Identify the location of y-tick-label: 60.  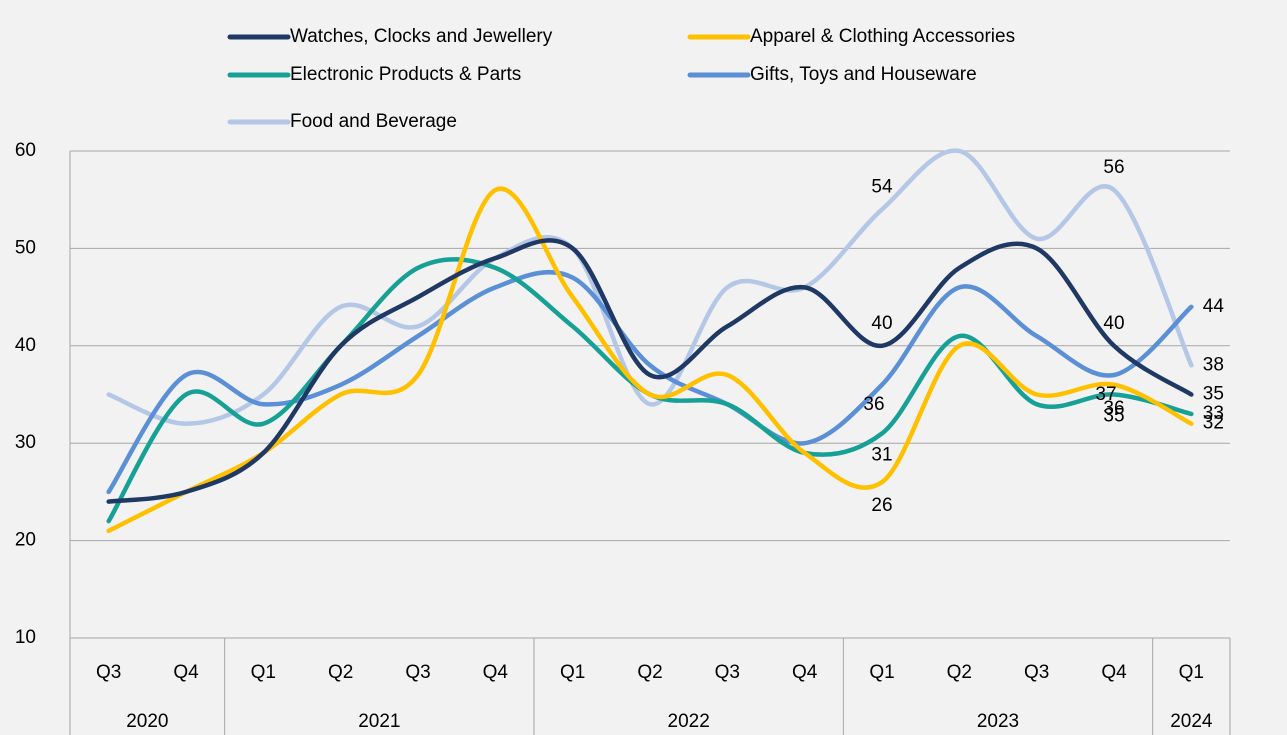
(25, 150).